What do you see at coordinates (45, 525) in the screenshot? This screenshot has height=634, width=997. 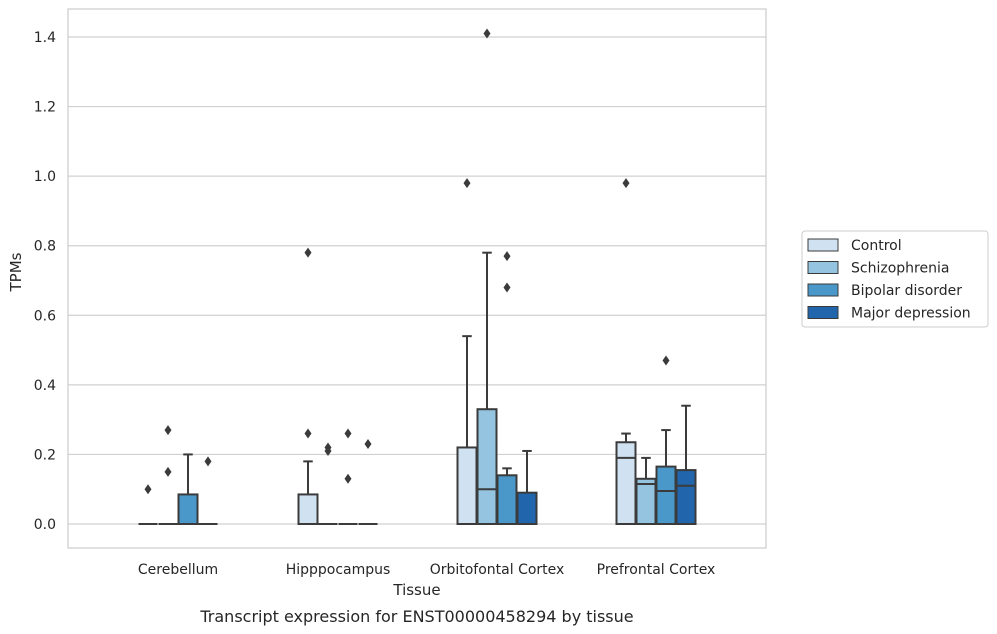 I see `y-tick-label: 0.0` at bounding box center [45, 525].